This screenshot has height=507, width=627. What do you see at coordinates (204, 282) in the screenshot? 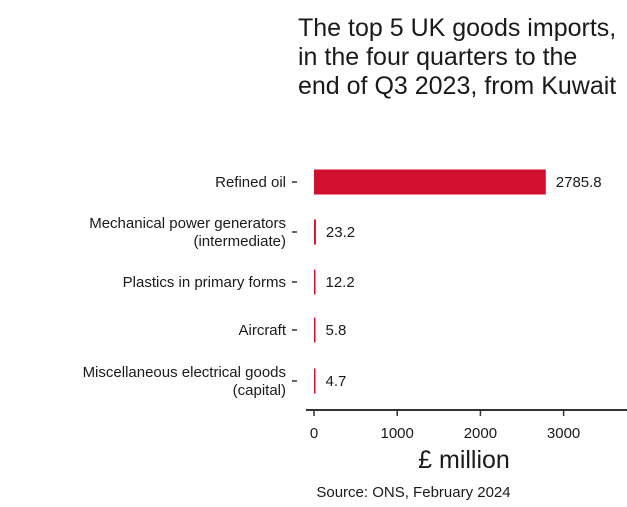
I see `category-label: Plastics in primary forms` at bounding box center [204, 282].